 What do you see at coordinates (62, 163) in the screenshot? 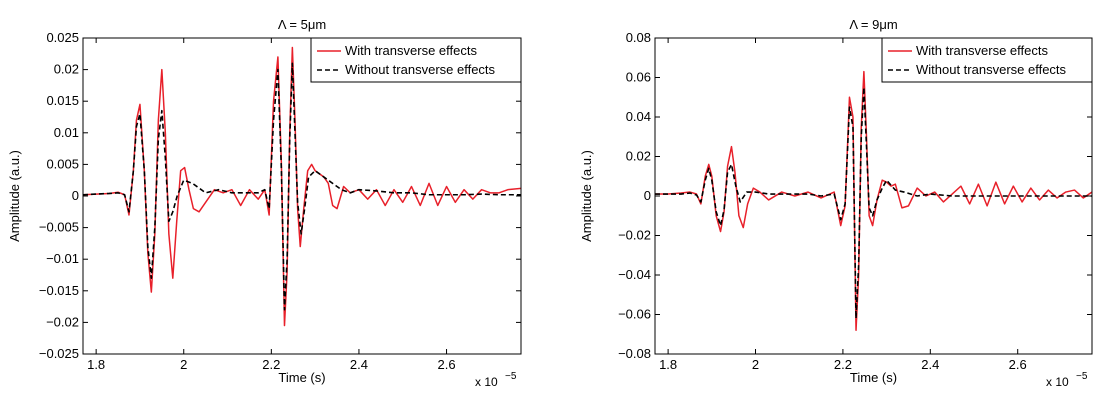
I see `y-tick-label: 0.005` at bounding box center [62, 163].